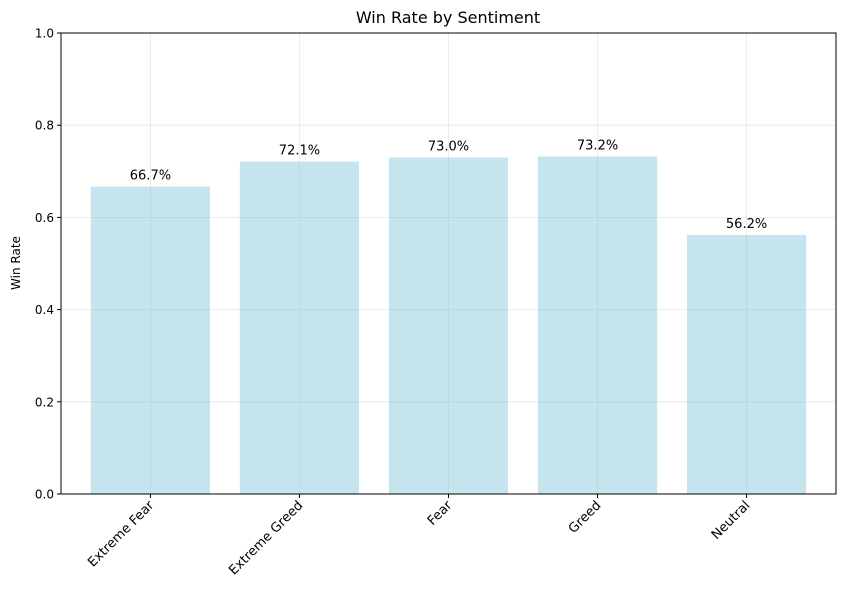 This screenshot has width=846, height=602. I want to click on bar-value-label: 66.7%, so click(150, 176).